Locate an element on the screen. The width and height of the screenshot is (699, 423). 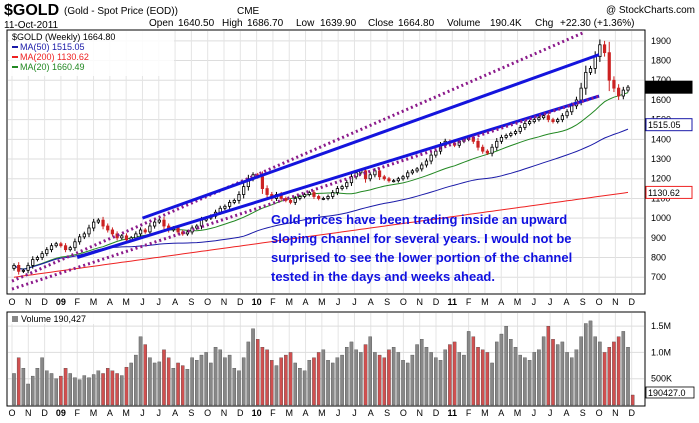
volume-label: Volume is located at coordinates (464, 23).